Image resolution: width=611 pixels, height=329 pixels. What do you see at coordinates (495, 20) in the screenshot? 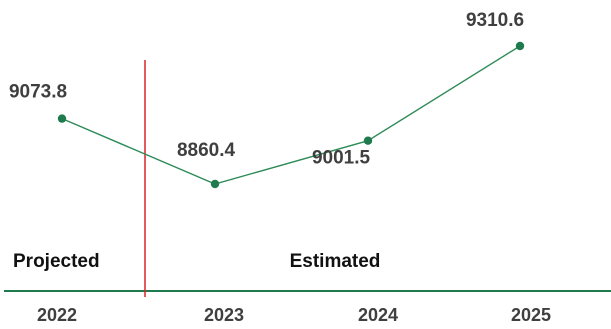
I see `data-label-2025: 9310.6` at bounding box center [495, 20].